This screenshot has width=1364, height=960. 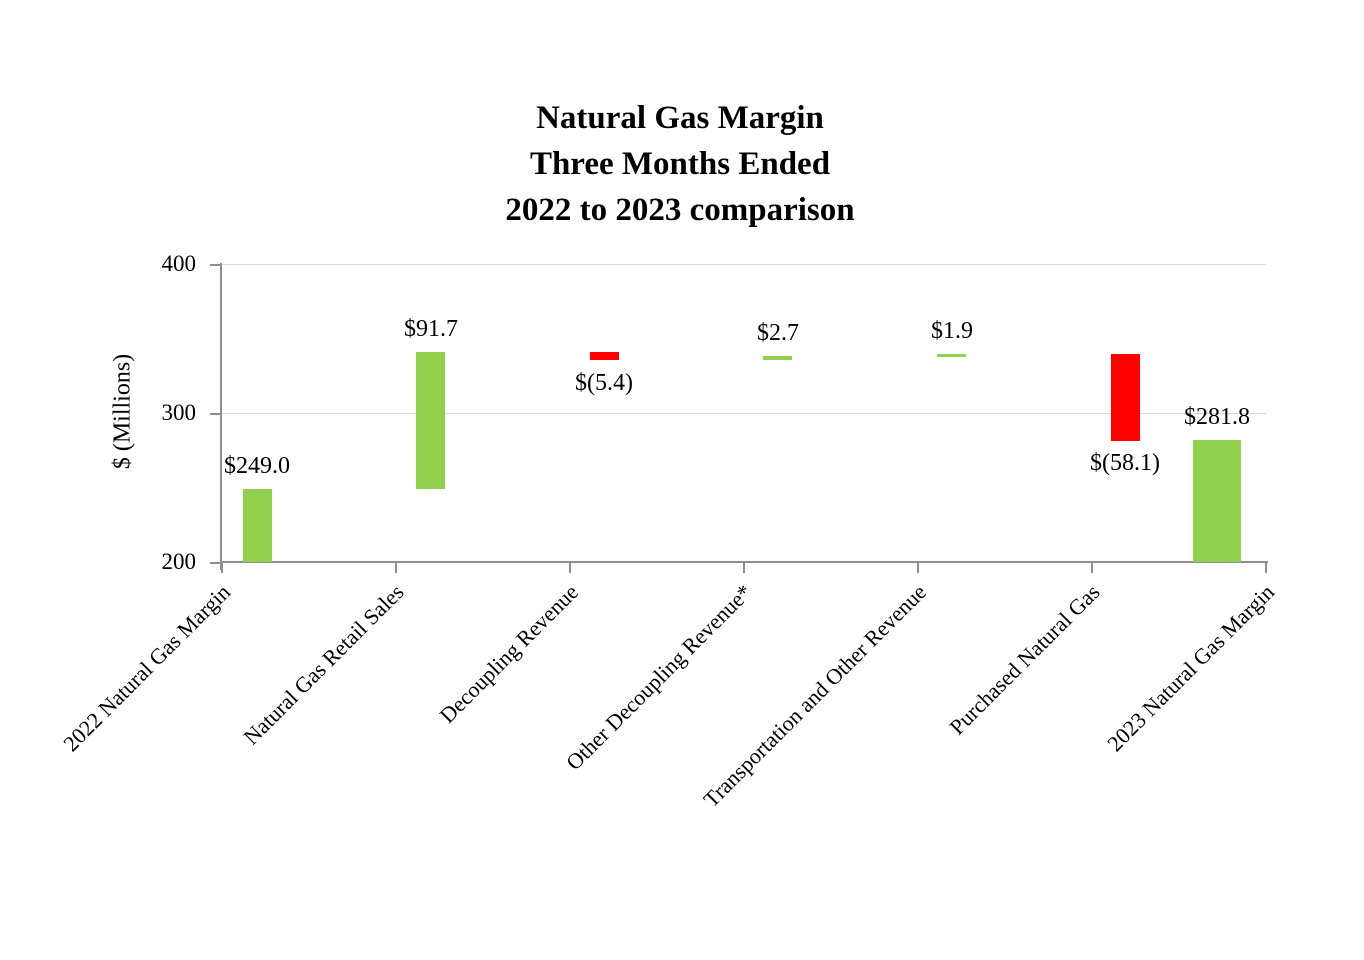 What do you see at coordinates (122, 411) in the screenshot?
I see `y-axis-title: $ (Millions)` at bounding box center [122, 411].